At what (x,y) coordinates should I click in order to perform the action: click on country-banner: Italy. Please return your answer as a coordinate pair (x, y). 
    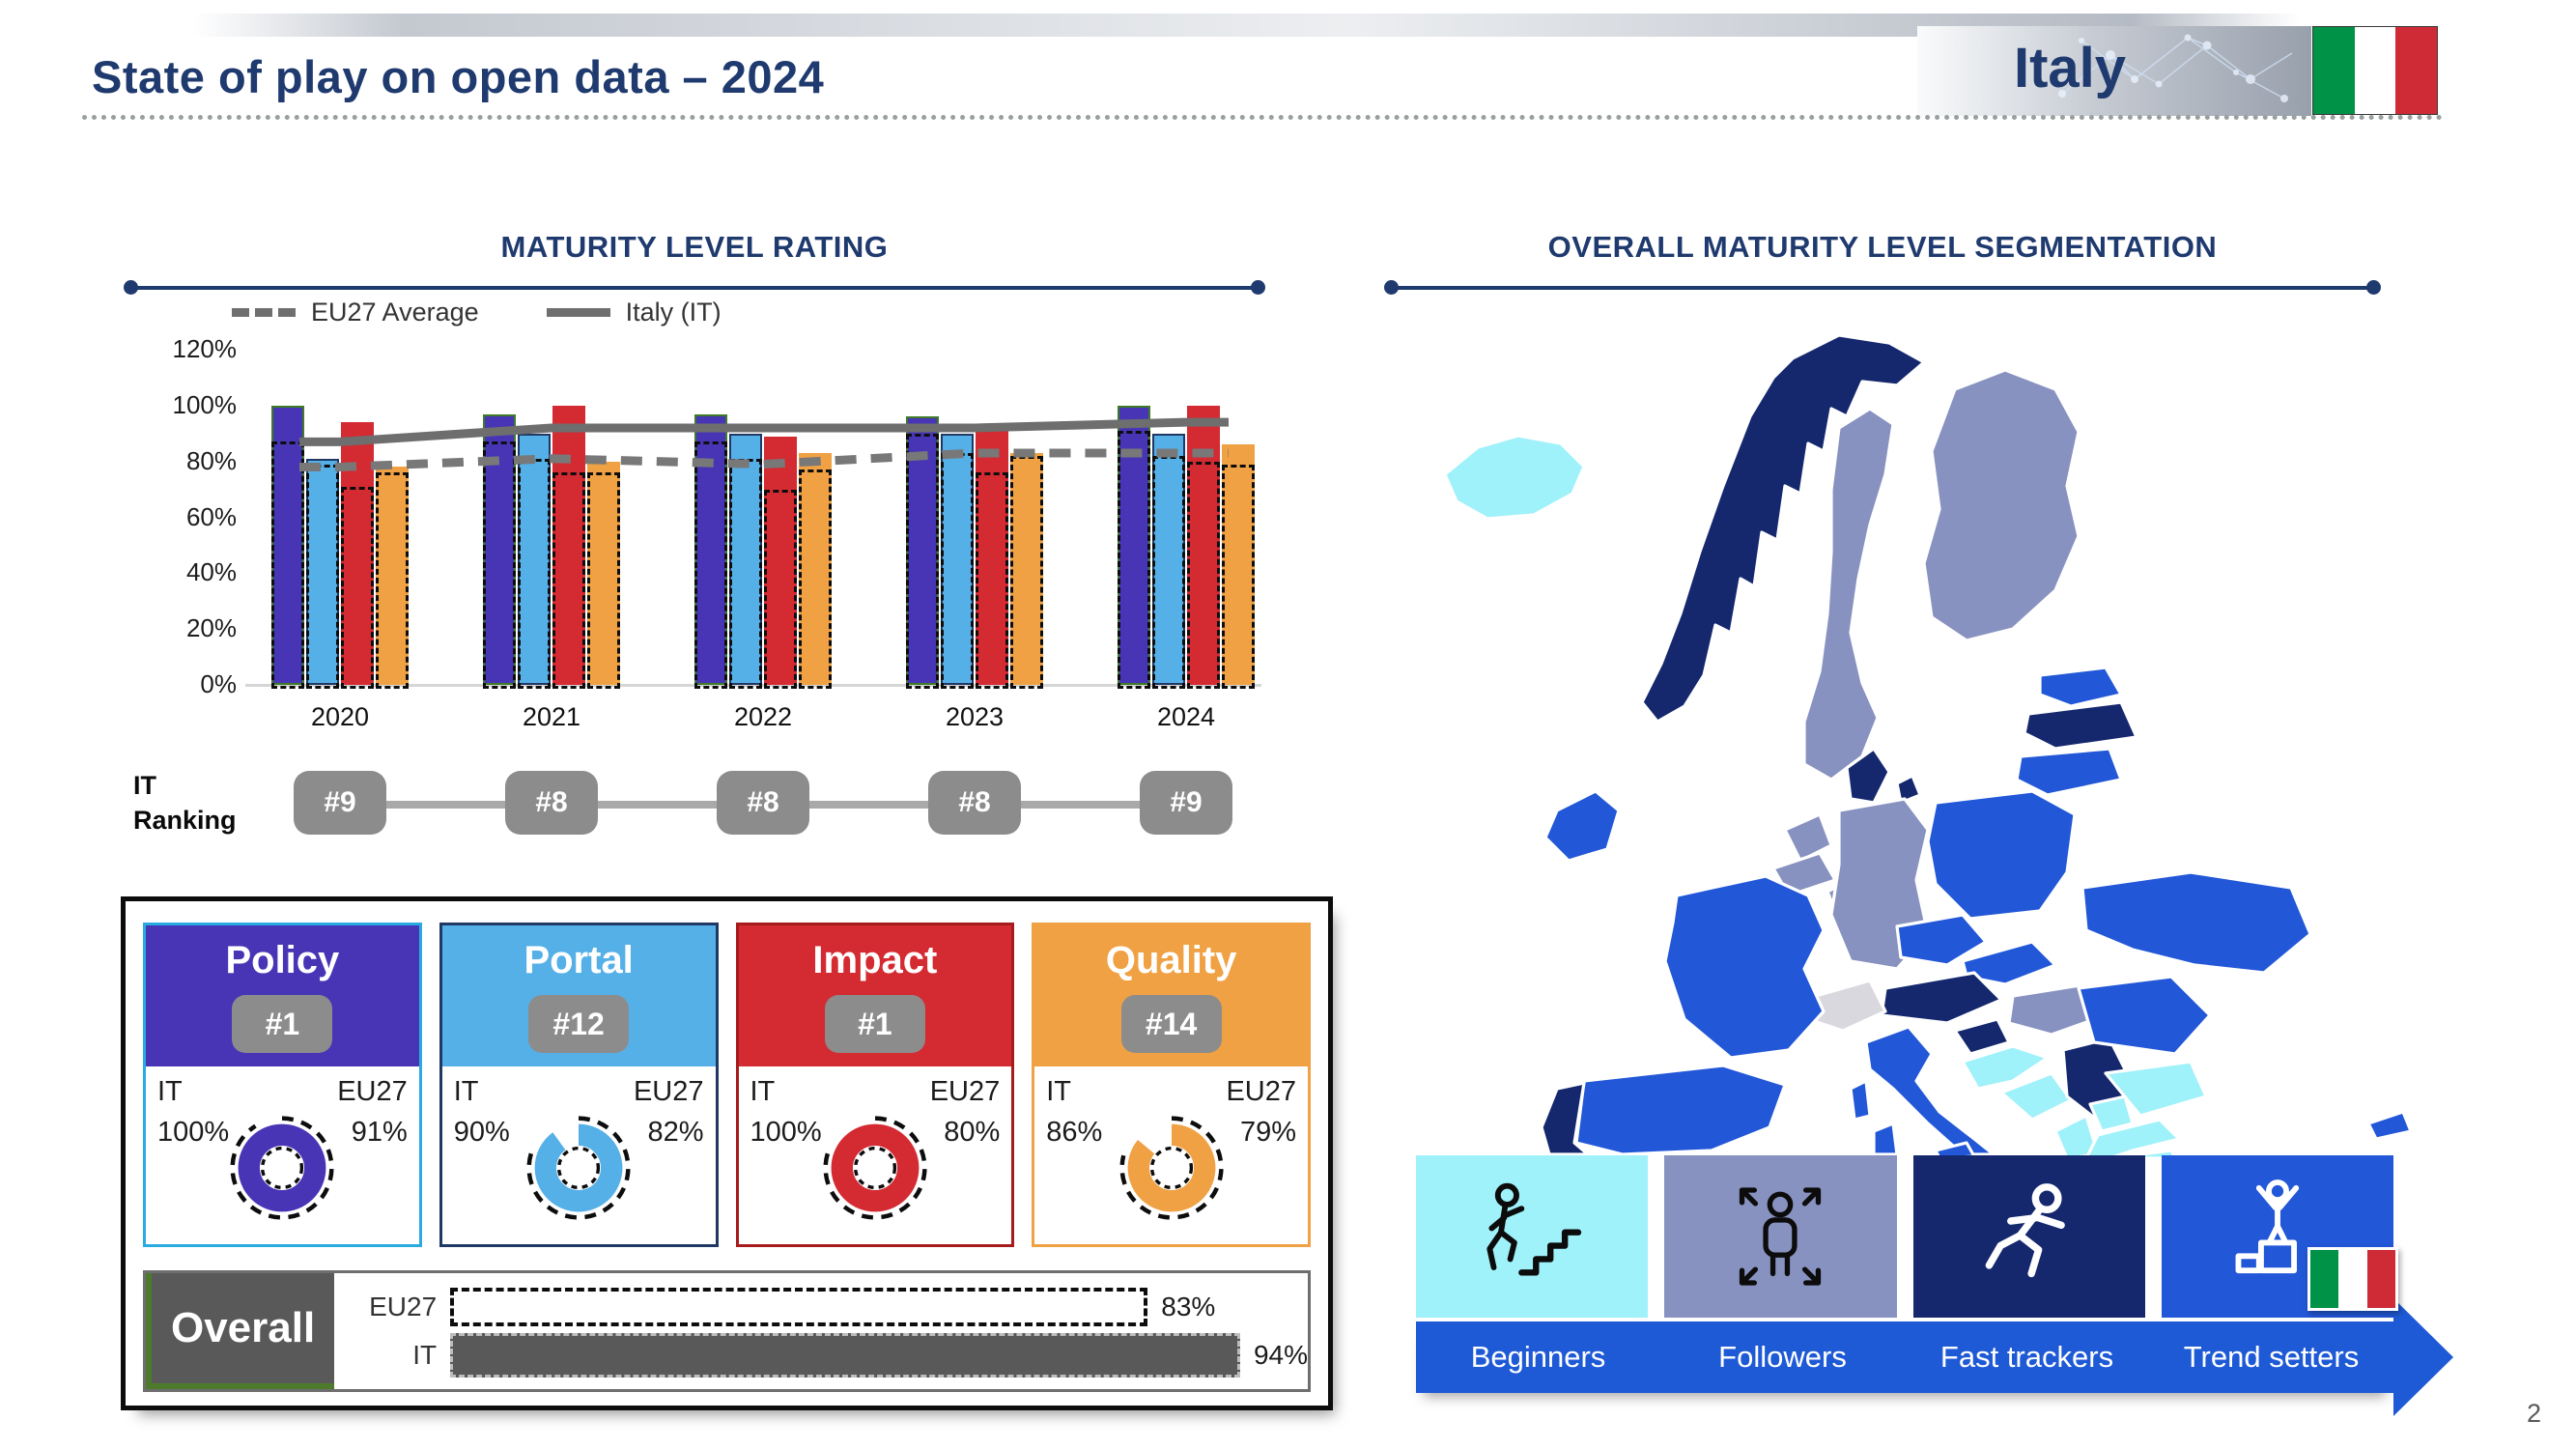
    Looking at the image, I should click on (2114, 71).